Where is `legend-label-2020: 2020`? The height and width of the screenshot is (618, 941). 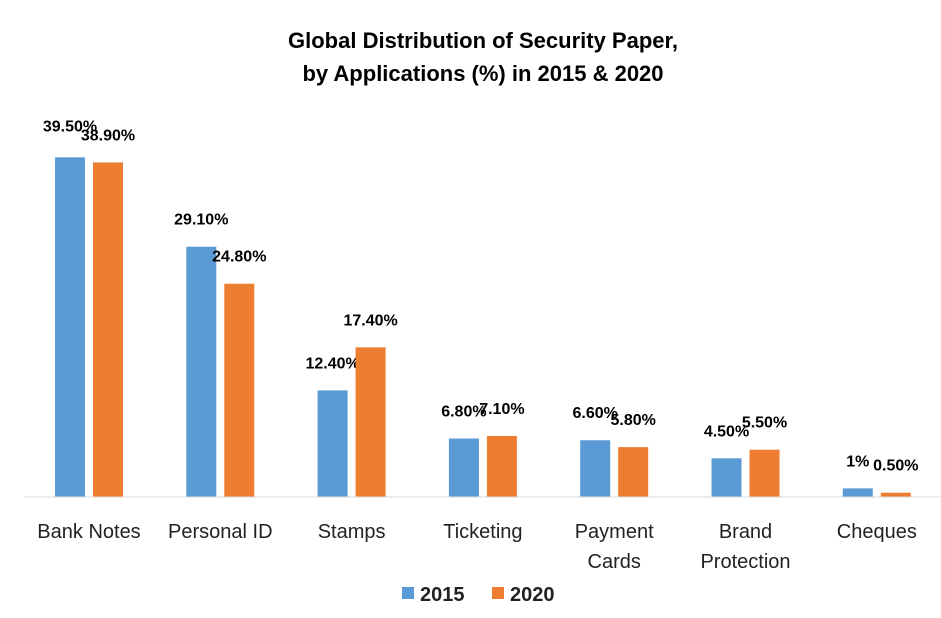 legend-label-2020: 2020 is located at coordinates (532, 595).